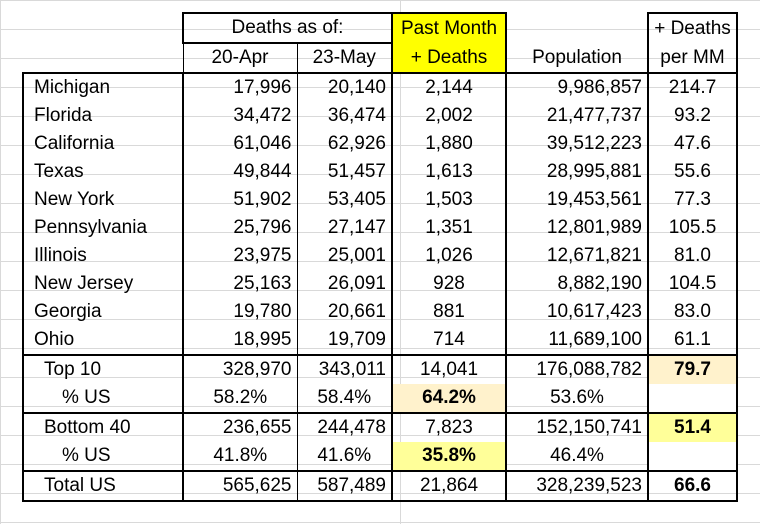 The image size is (760, 524). What do you see at coordinates (344, 340) in the screenshot?
I see `deaths-may: 19,709` at bounding box center [344, 340].